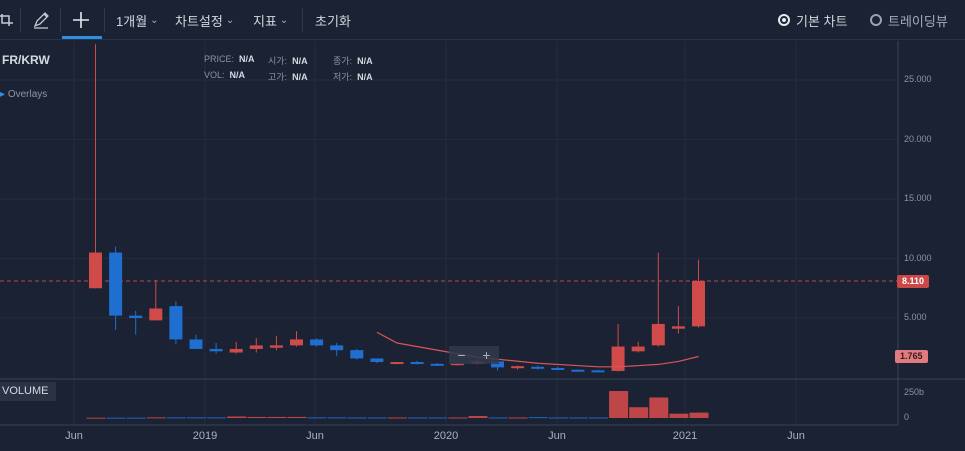  Describe the element at coordinates (278, 61) in the screenshot. I see `open-key: 시가:` at that location.